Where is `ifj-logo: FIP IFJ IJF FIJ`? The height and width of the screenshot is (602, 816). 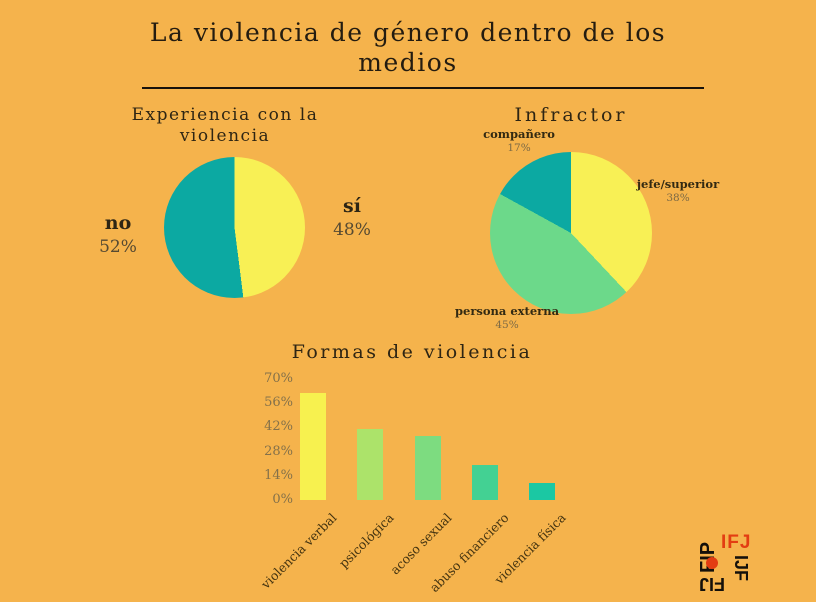 ifj-logo: FIP IFJ IJF FIJ is located at coordinates (729, 566).